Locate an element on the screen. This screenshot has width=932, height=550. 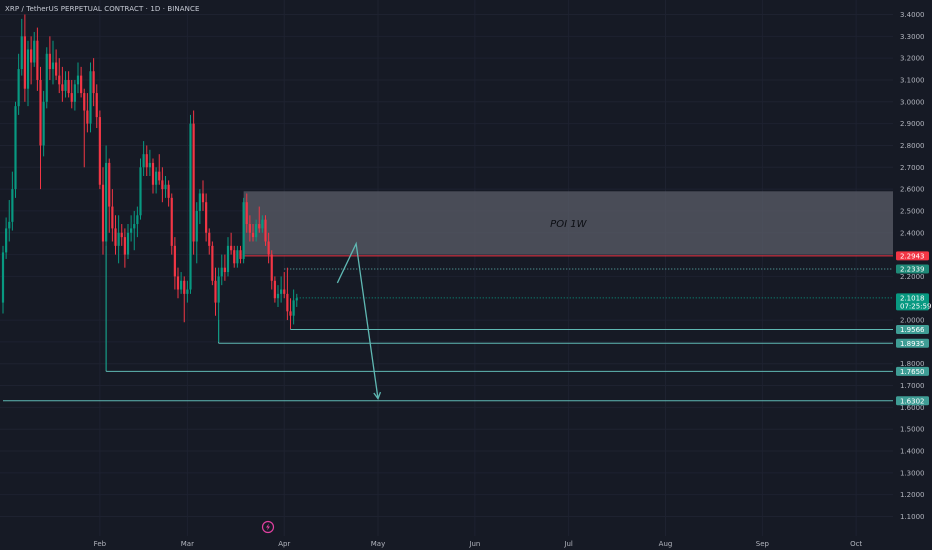
time-axis: Feb Mar Apr May Jun Jul Aug Sep Oct is located at coordinates (478, 544).